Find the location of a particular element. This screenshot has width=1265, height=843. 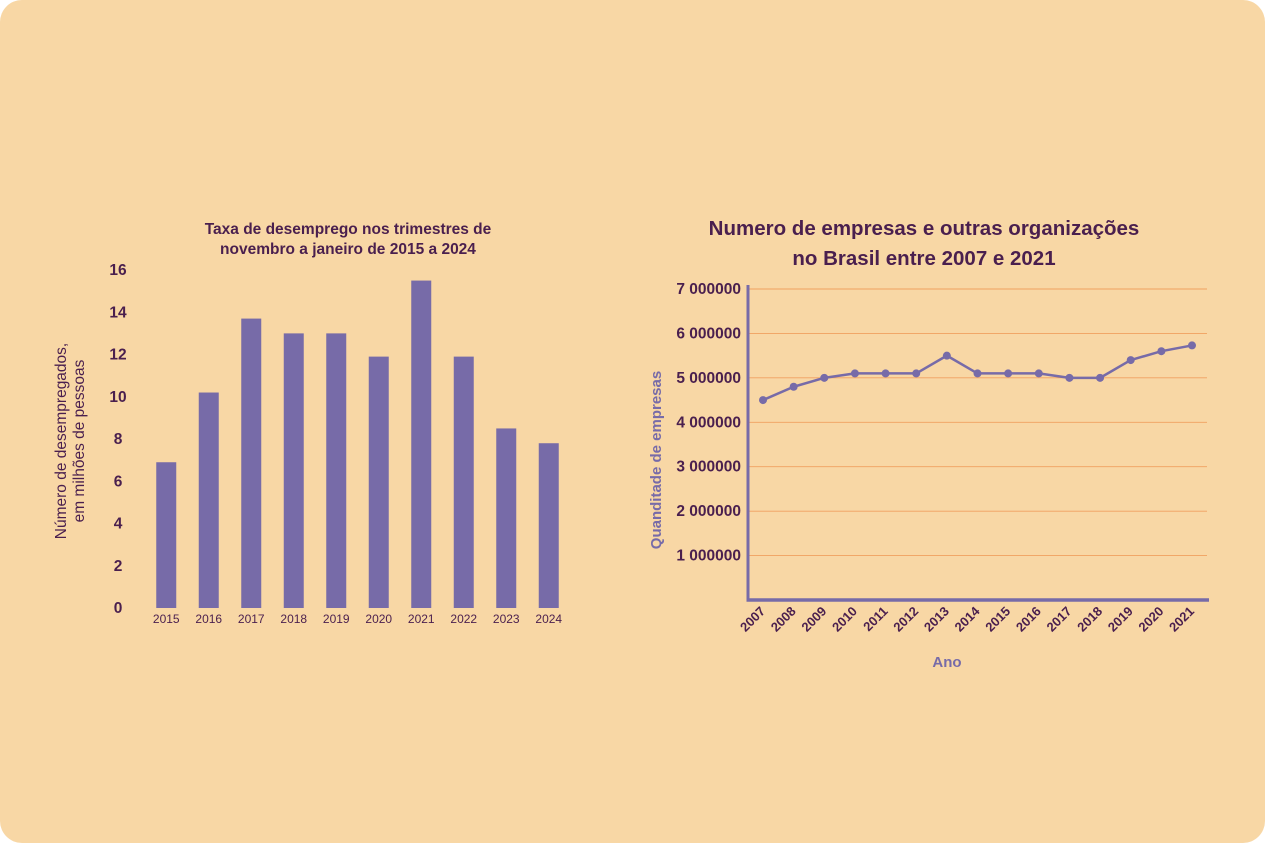

bar-chart-ytick-label: 12 is located at coordinates (117, 355).